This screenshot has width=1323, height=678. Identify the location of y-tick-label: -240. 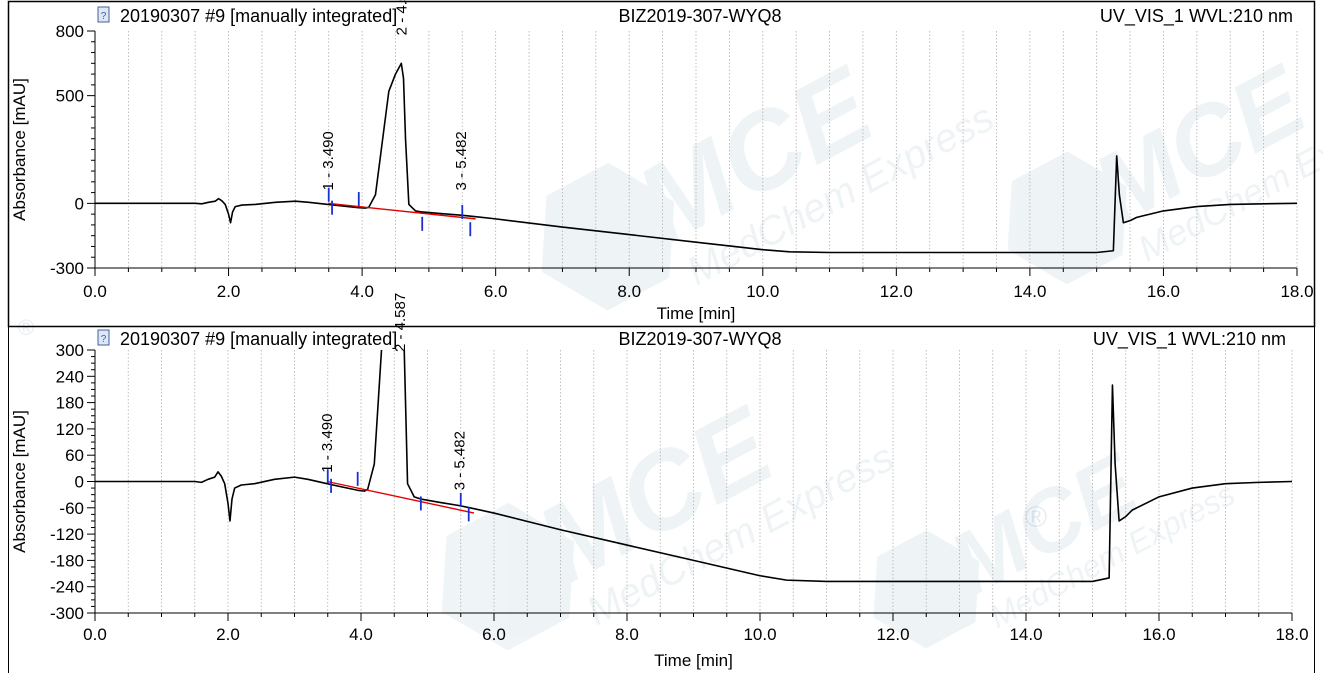
(67, 587).